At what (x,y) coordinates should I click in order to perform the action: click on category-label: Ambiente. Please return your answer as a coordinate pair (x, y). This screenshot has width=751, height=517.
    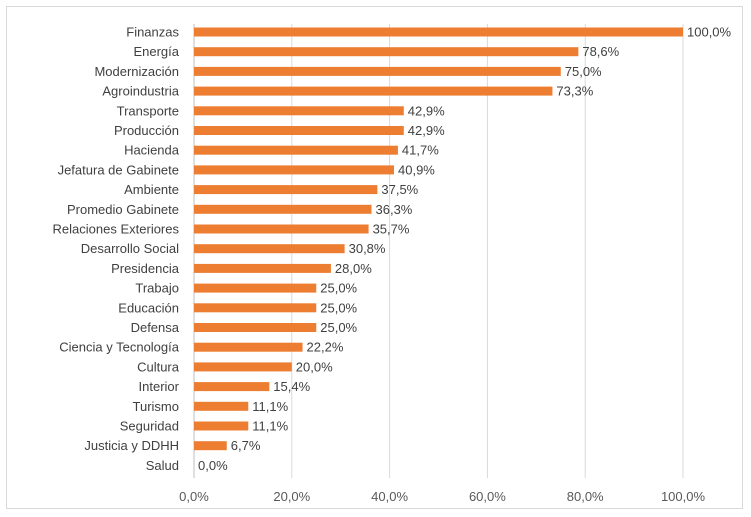
    Looking at the image, I should click on (151, 189).